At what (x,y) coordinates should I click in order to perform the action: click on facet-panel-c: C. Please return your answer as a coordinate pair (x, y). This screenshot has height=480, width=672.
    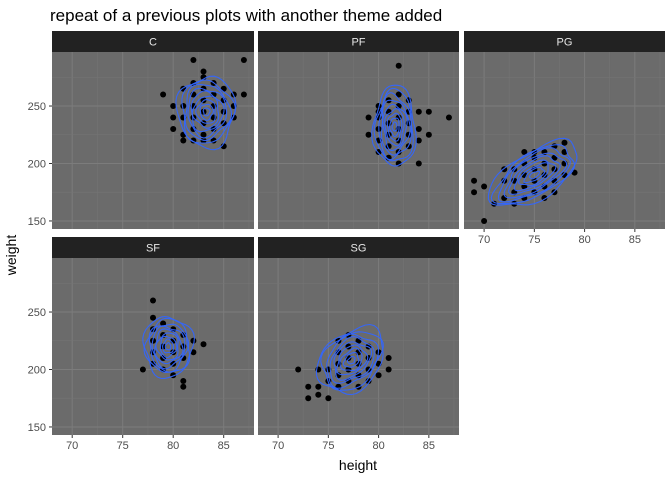
    Looking at the image, I should click on (153, 130).